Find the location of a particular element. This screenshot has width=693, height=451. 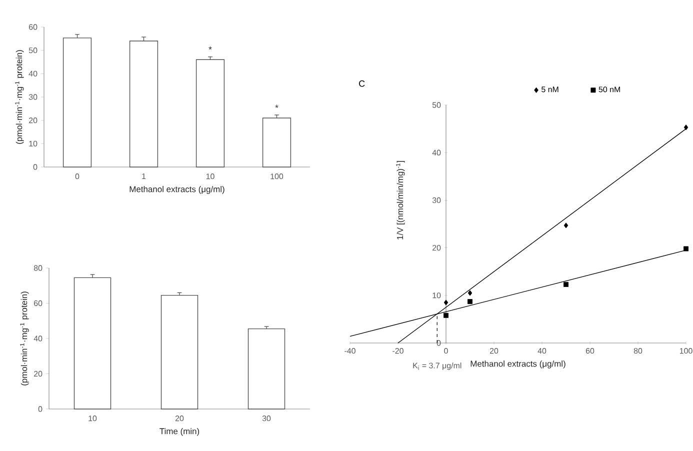

text: C is located at coordinates (362, 83).